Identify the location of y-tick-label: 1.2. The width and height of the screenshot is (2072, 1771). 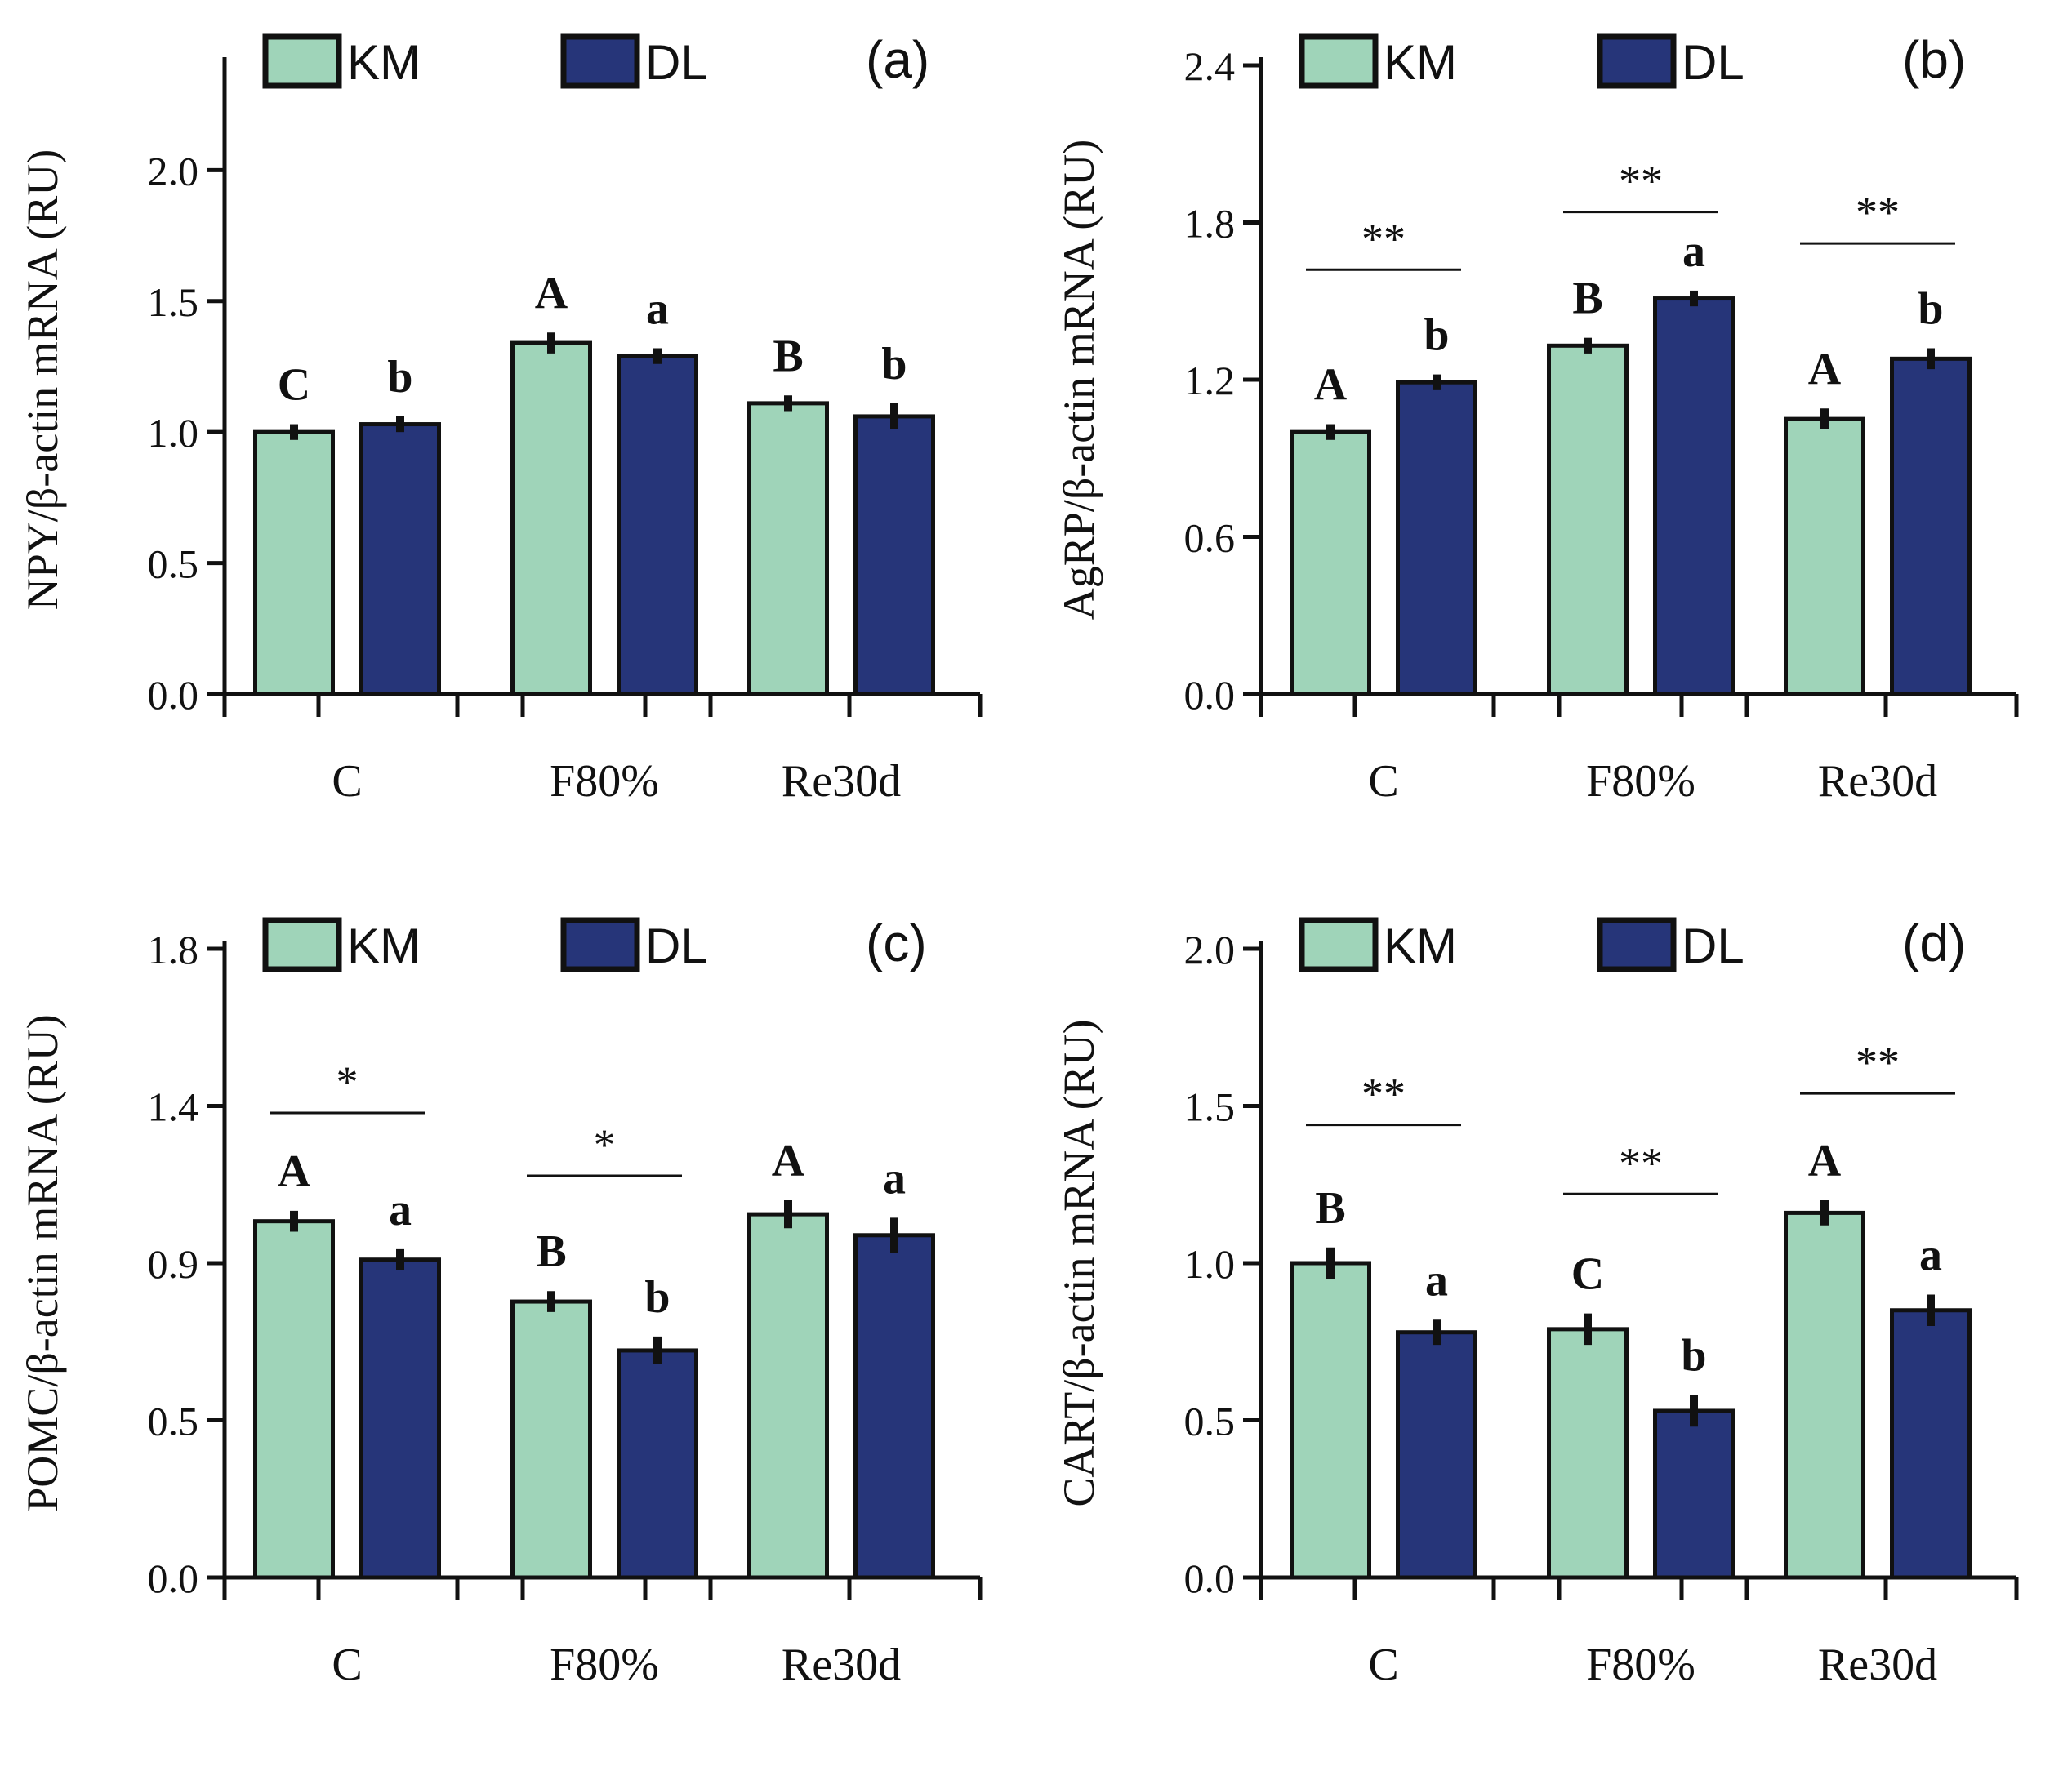
(1210, 380).